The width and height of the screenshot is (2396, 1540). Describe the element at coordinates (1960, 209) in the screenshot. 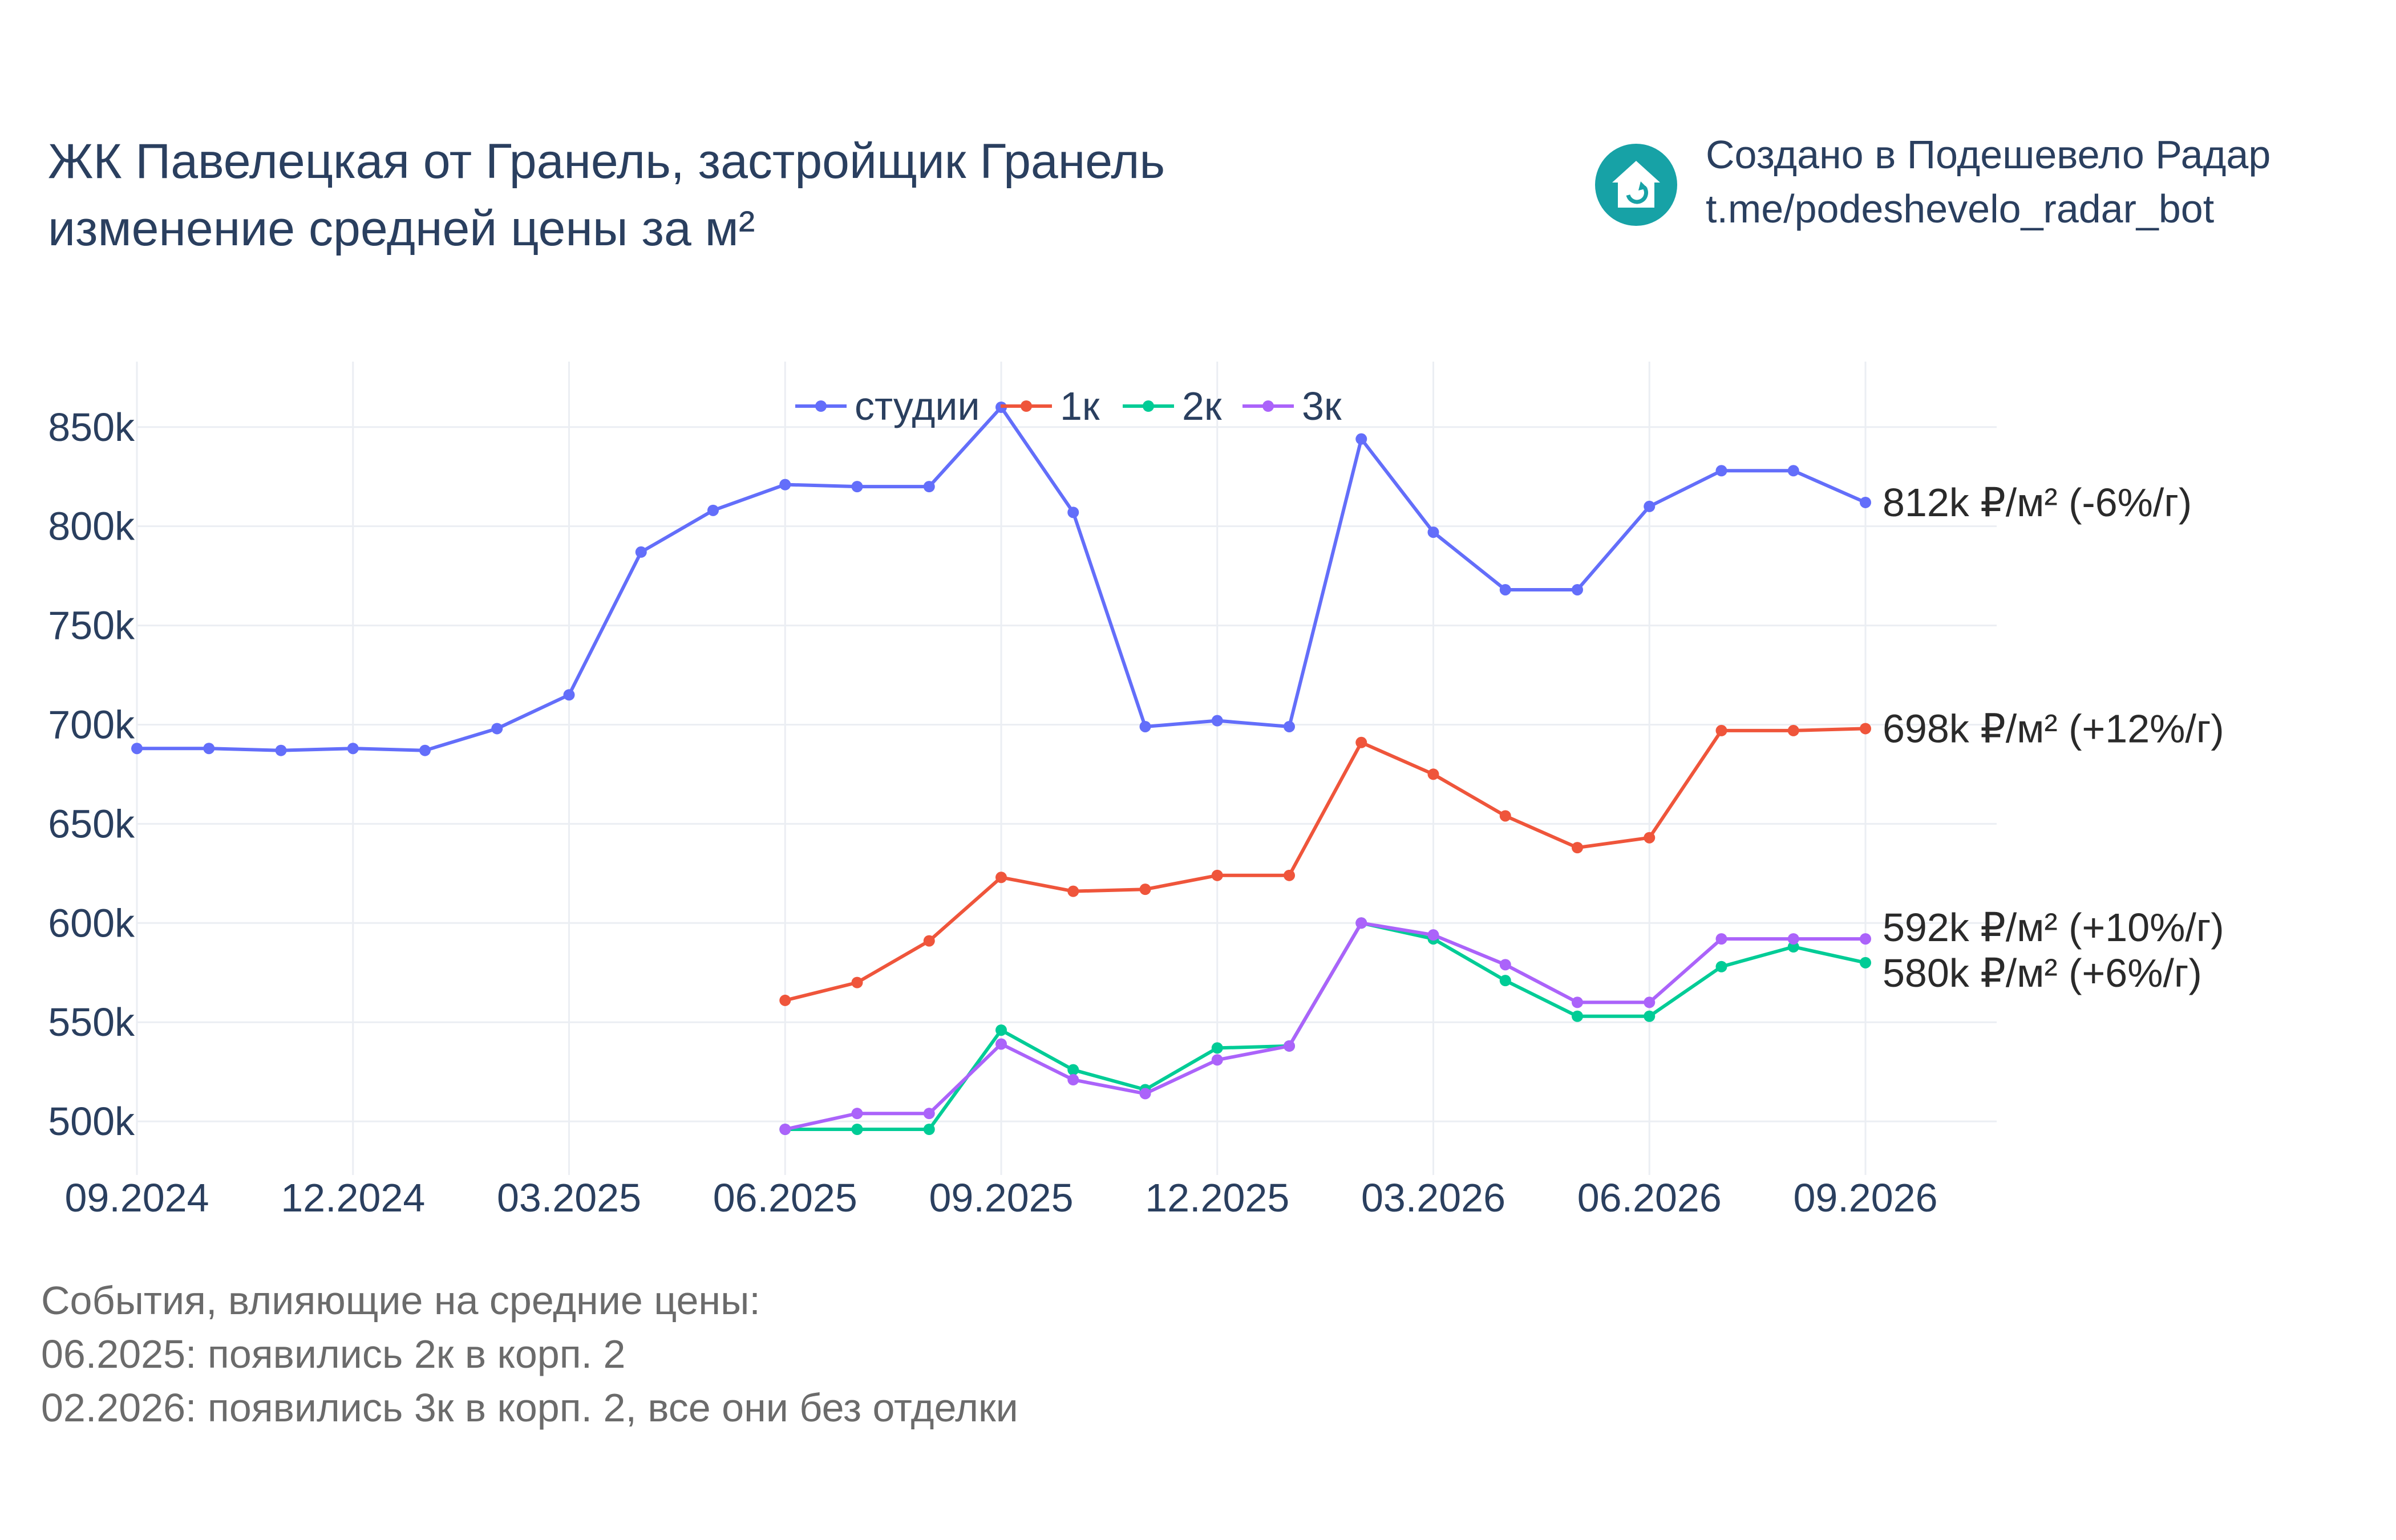

I see `branding-line-2: t.me/podeshevelo_radar_bot` at that location.